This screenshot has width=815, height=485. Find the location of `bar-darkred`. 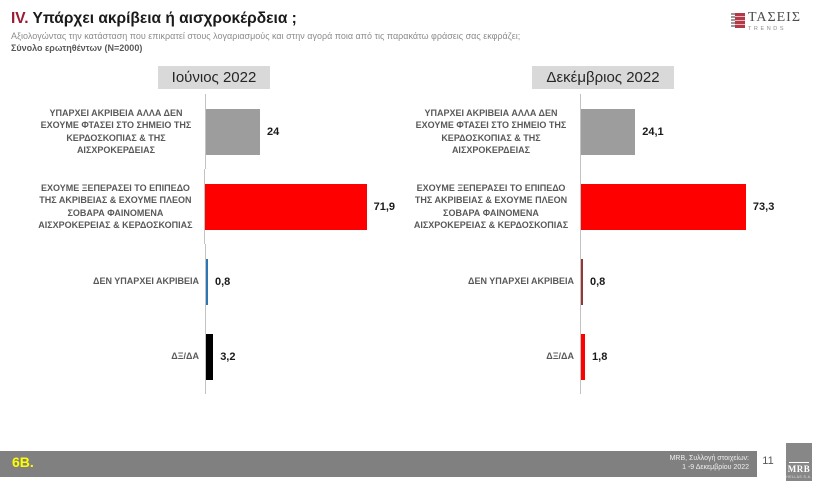

bar-darkred is located at coordinates (582, 281).